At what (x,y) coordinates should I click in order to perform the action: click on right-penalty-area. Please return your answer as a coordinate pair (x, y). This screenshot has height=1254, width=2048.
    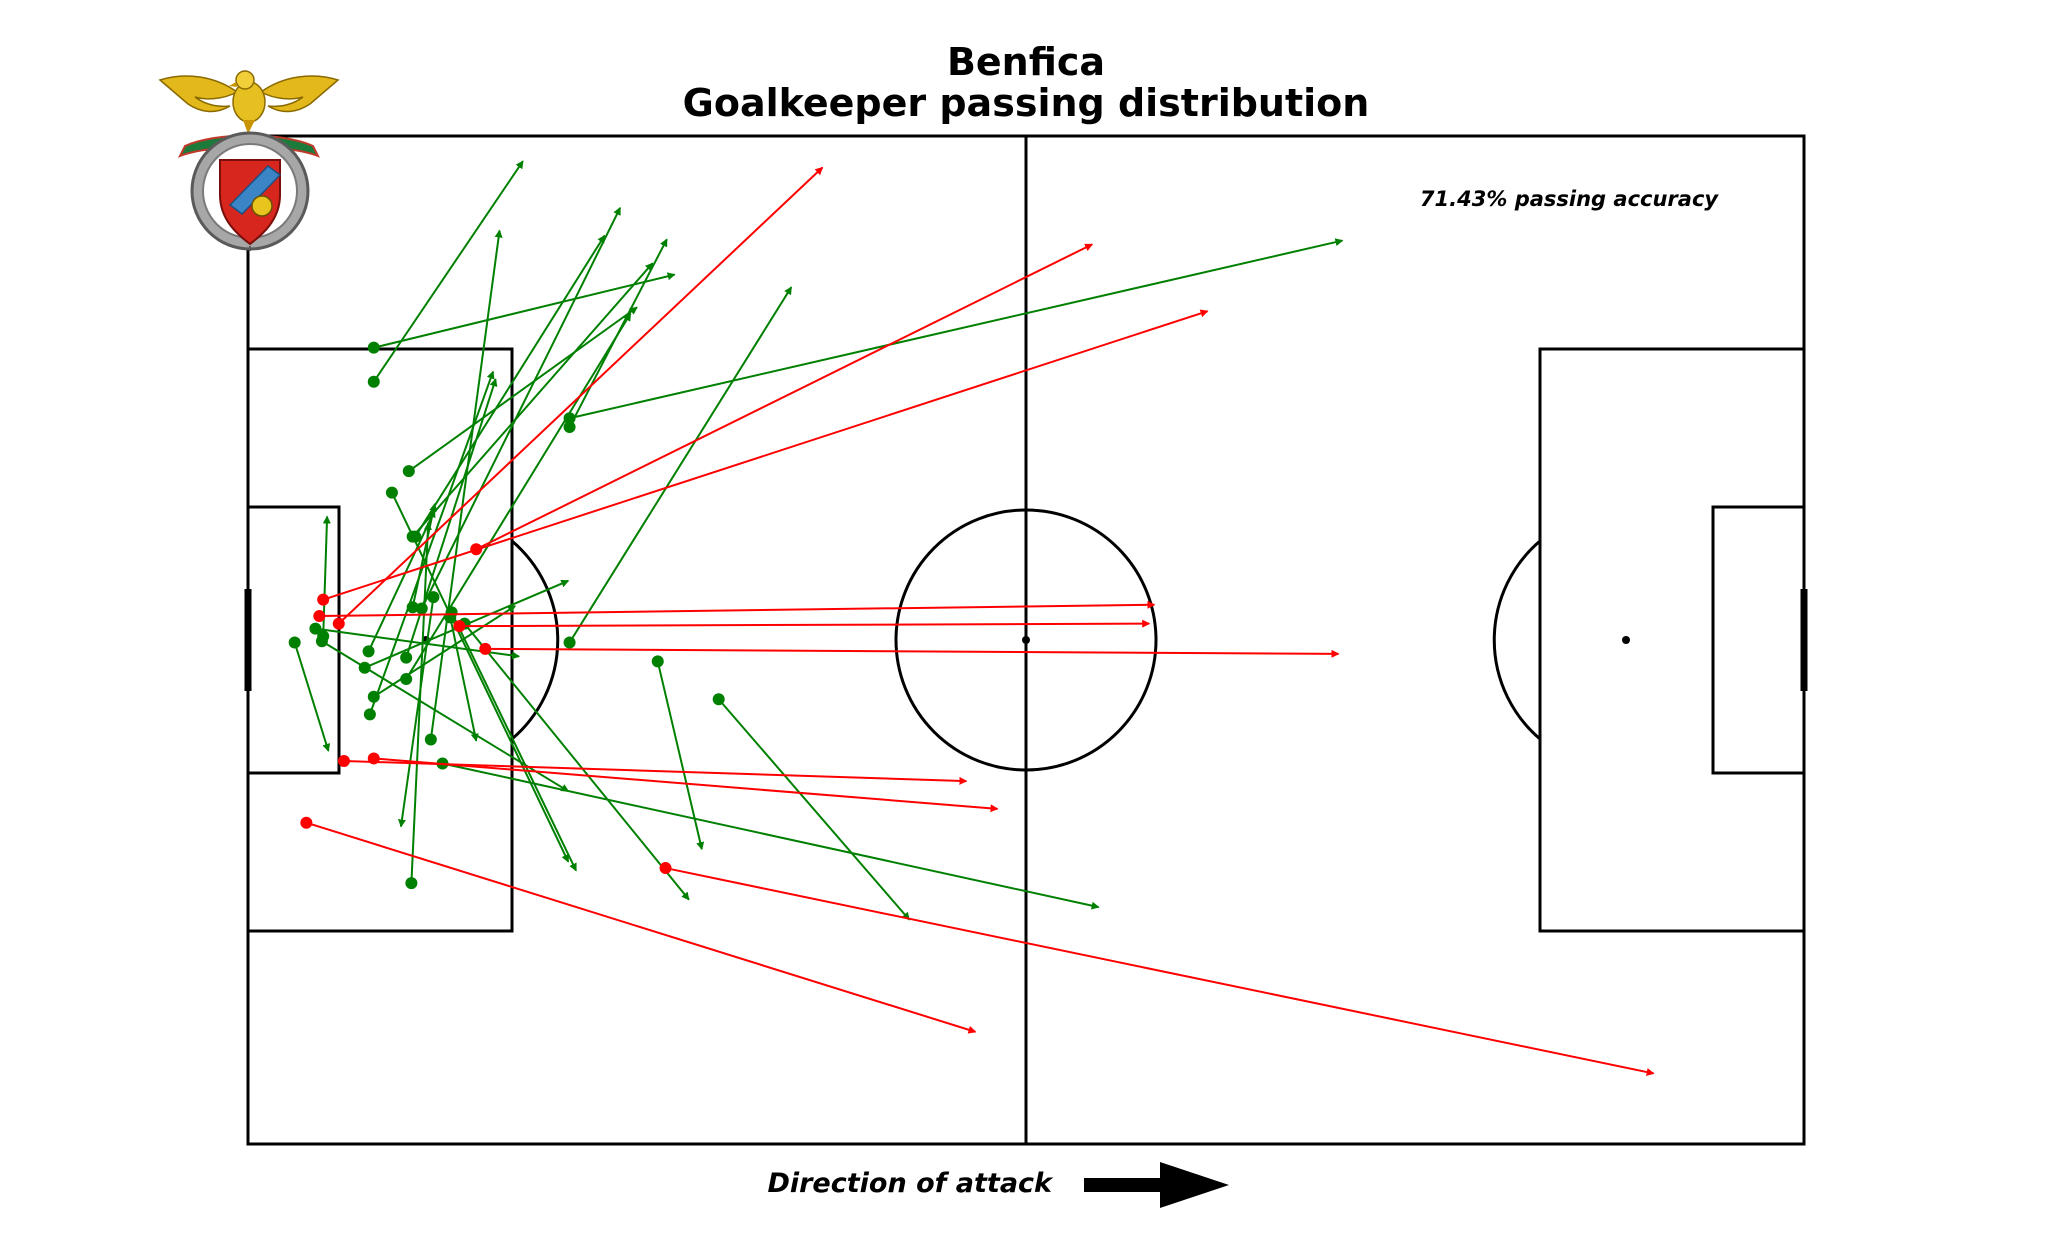
    Looking at the image, I should click on (1672, 640).